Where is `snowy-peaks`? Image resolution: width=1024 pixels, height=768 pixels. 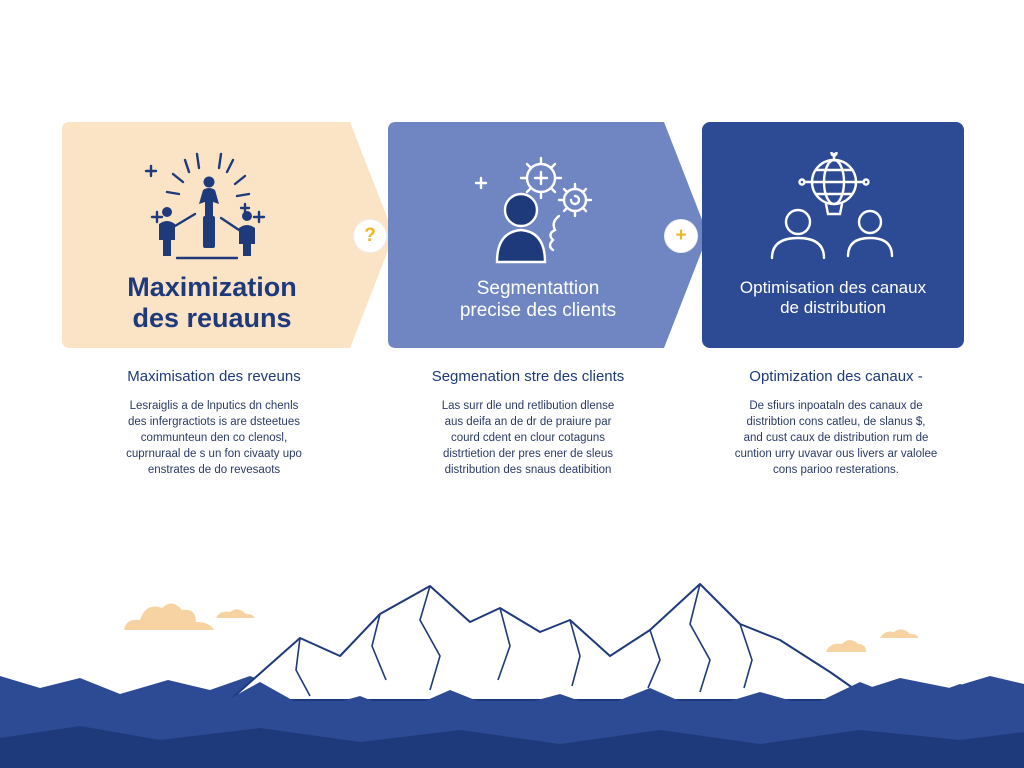 snowy-peaks is located at coordinates (550, 642).